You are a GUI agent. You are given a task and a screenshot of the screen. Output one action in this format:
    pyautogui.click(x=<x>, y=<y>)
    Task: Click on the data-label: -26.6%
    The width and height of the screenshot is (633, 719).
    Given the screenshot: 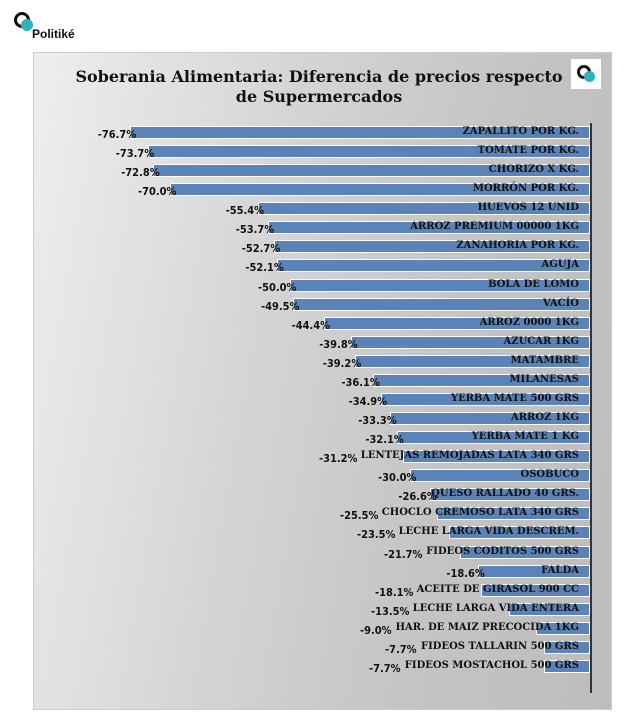 What is the action you would take?
    pyautogui.click(x=417, y=497)
    